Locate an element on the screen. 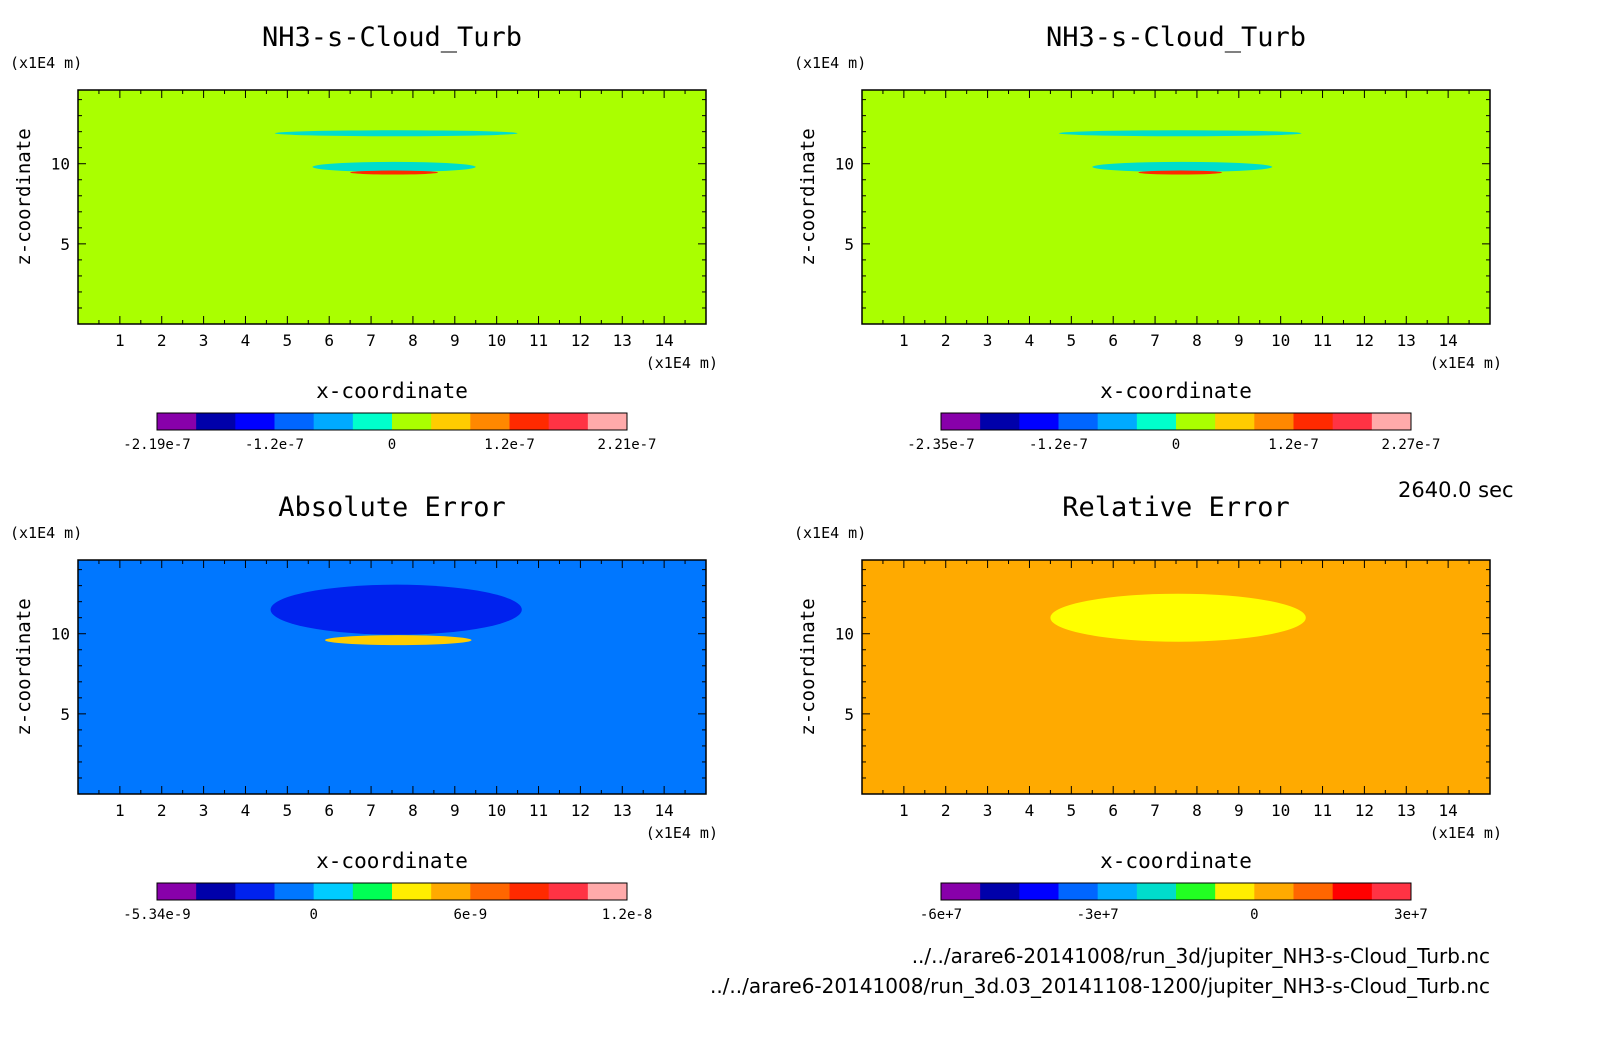  heatmap-field is located at coordinates (1176, 207).